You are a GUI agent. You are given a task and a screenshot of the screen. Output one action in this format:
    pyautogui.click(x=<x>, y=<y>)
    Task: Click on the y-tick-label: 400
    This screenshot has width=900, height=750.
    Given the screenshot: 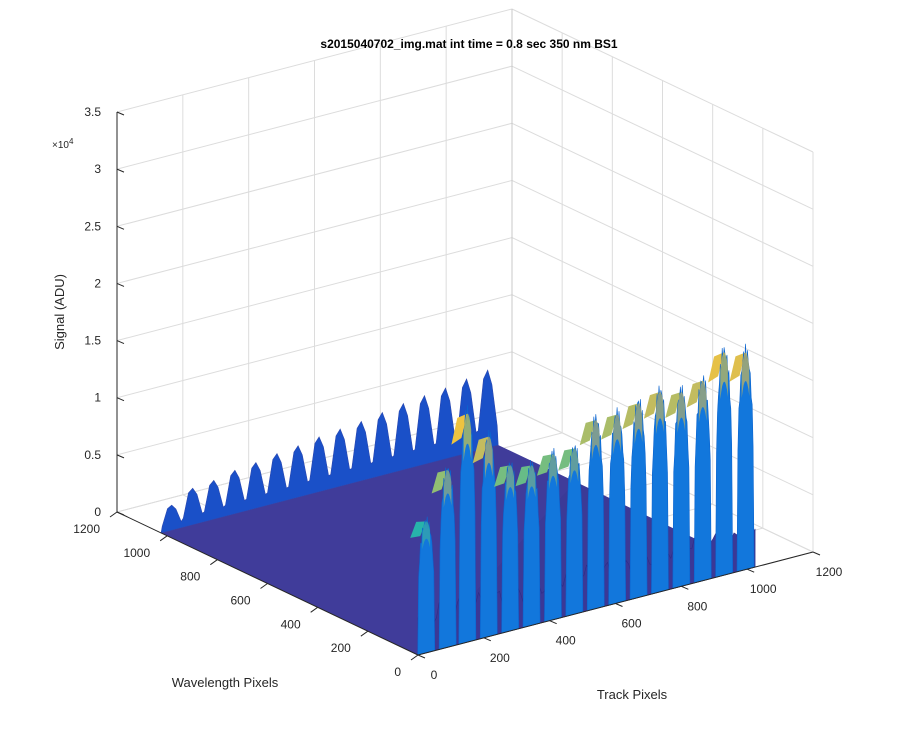 What is the action you would take?
    pyautogui.click(x=291, y=624)
    